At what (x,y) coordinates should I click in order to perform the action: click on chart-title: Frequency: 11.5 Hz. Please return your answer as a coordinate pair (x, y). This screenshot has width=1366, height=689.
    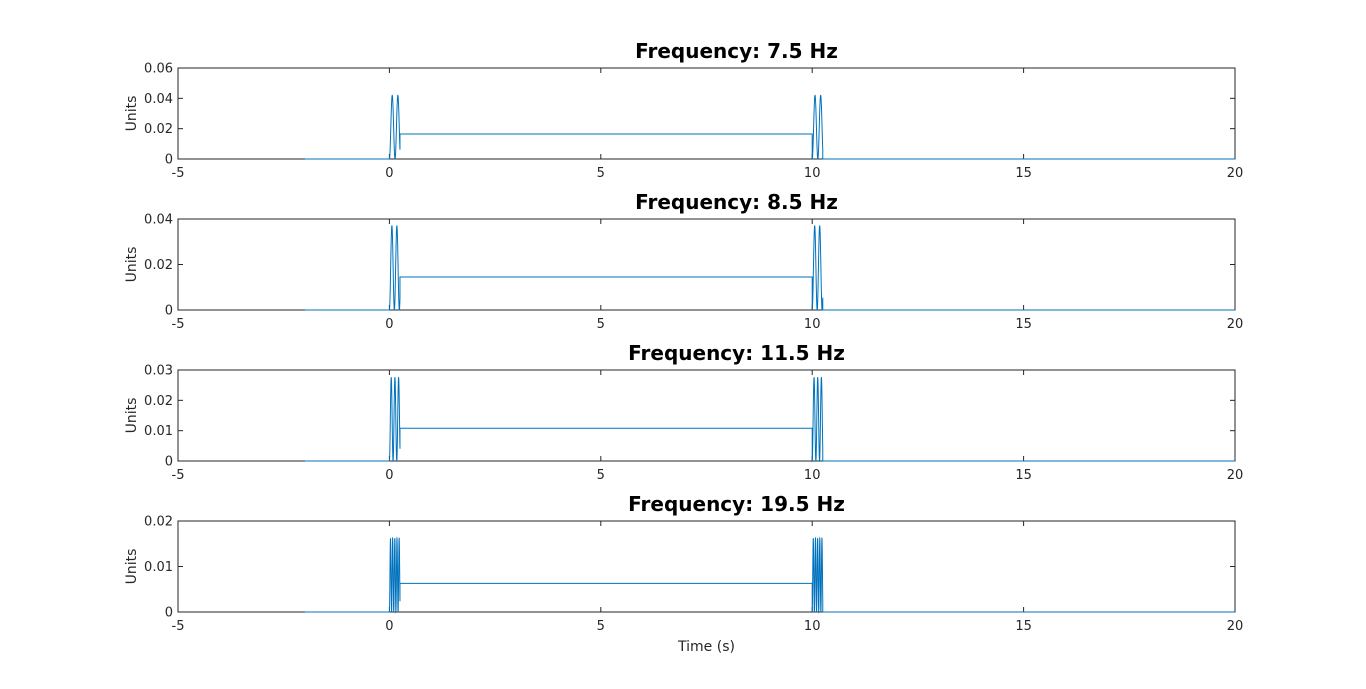
    Looking at the image, I should click on (736, 353).